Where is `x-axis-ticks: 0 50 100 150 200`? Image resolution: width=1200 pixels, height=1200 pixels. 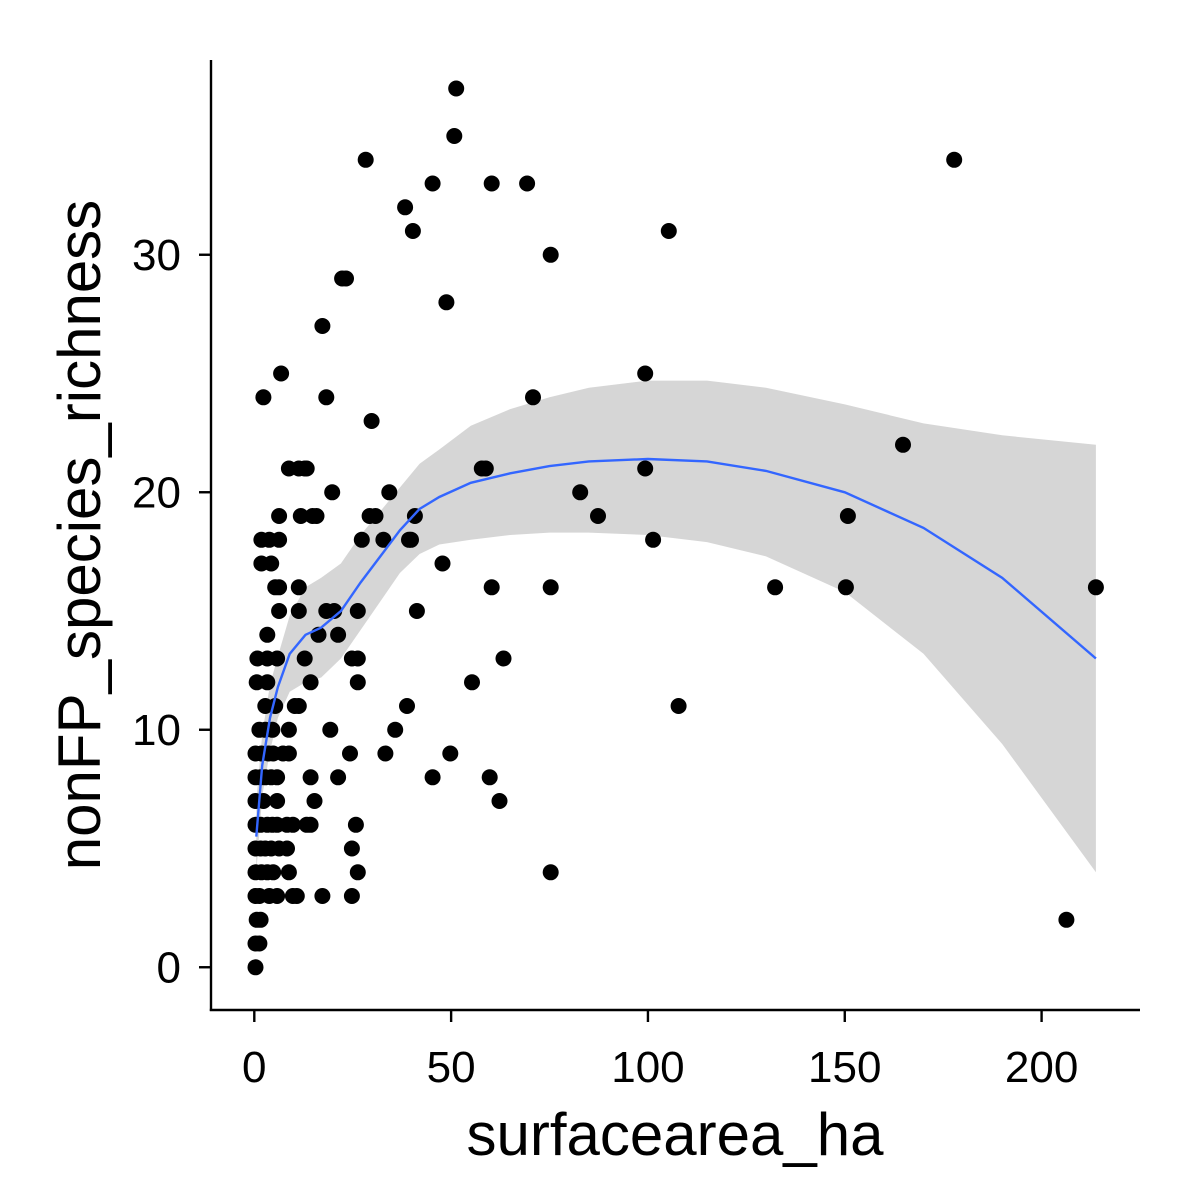
x-axis-ticks: 0 50 100 150 200 is located at coordinates (660, 1051).